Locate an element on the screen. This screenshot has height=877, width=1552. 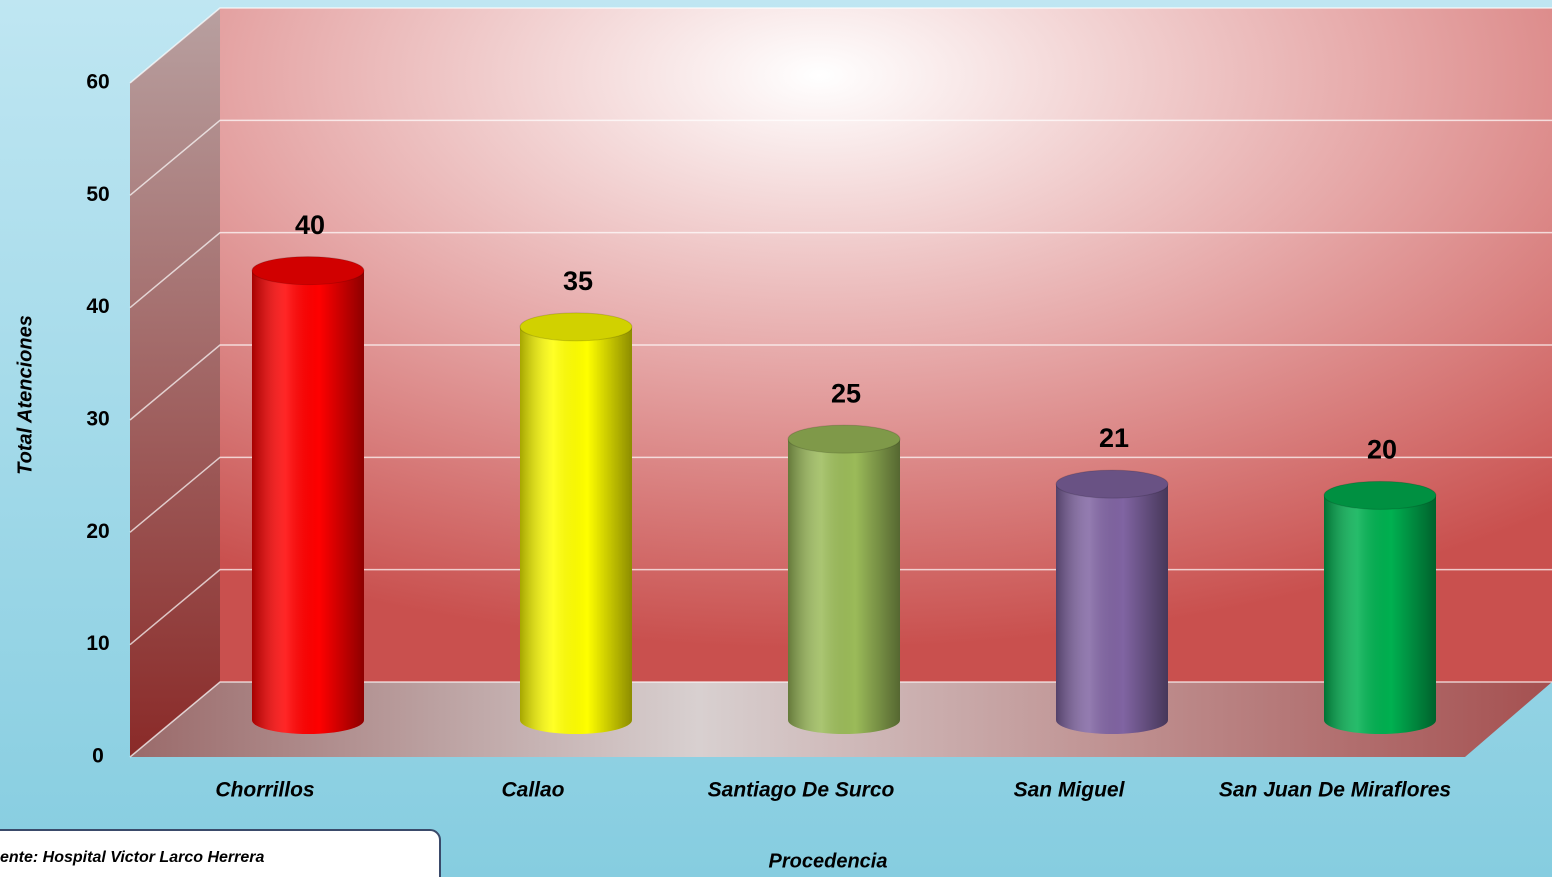
x-axis-title: Procedencia is located at coordinates (828, 861).